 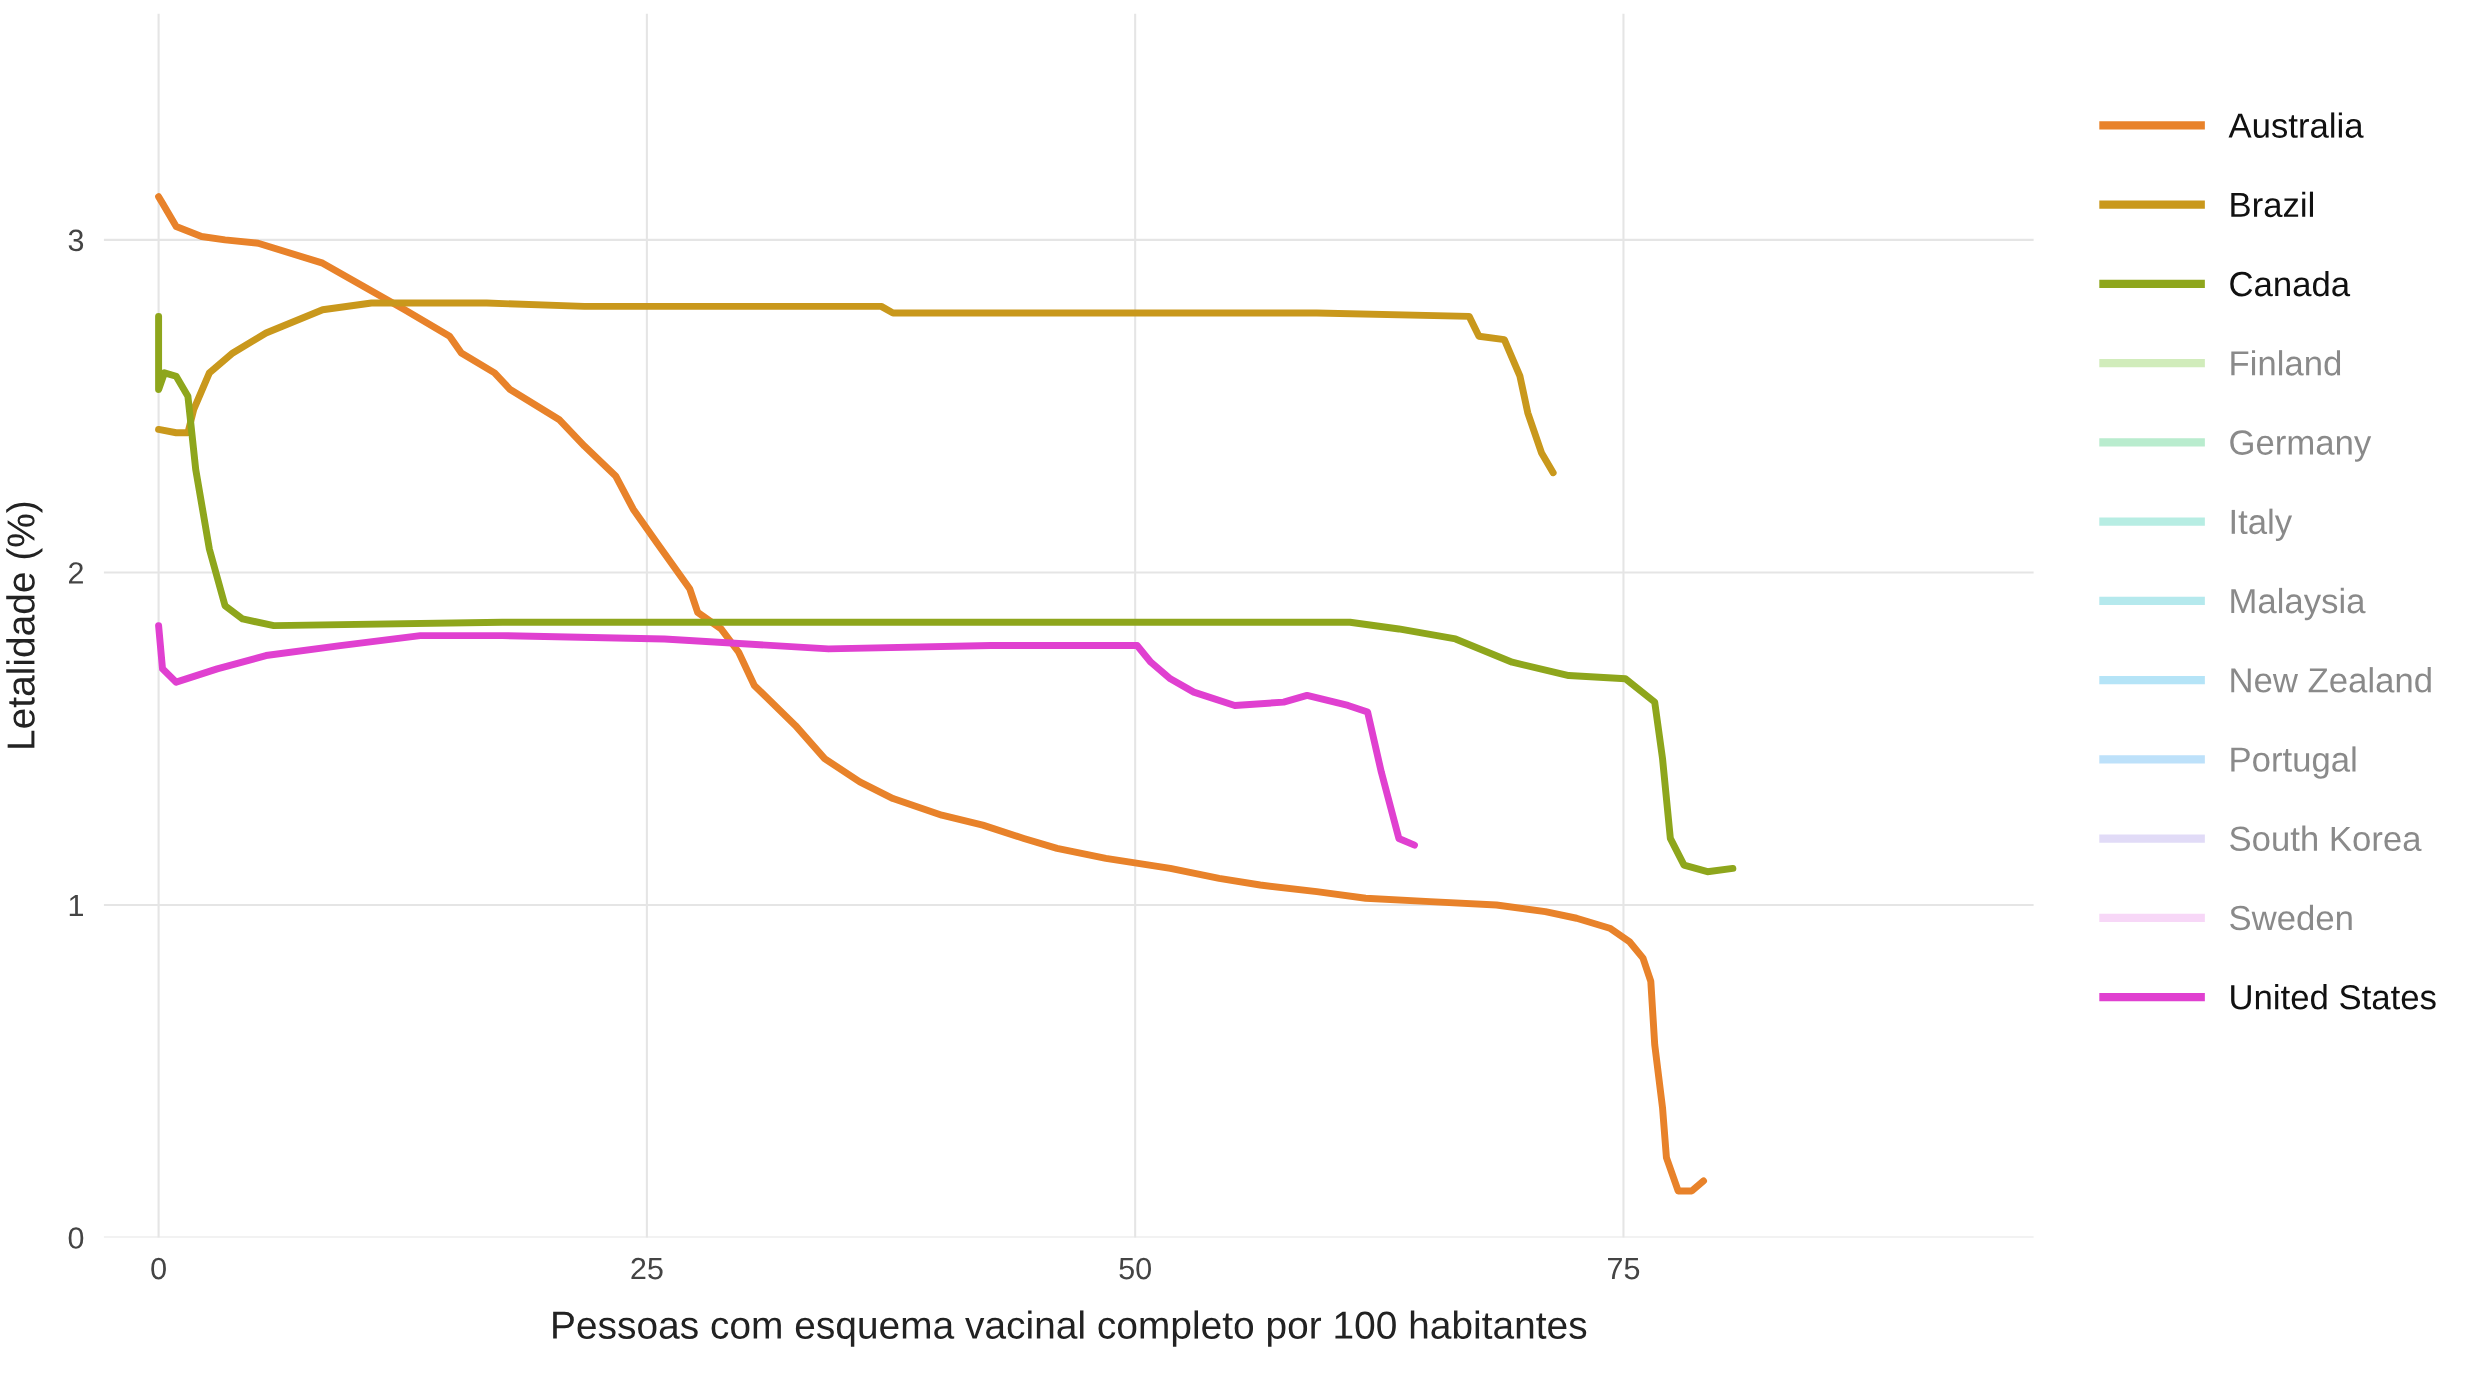 I want to click on x-tick-label: 50, so click(x=1135, y=1268).